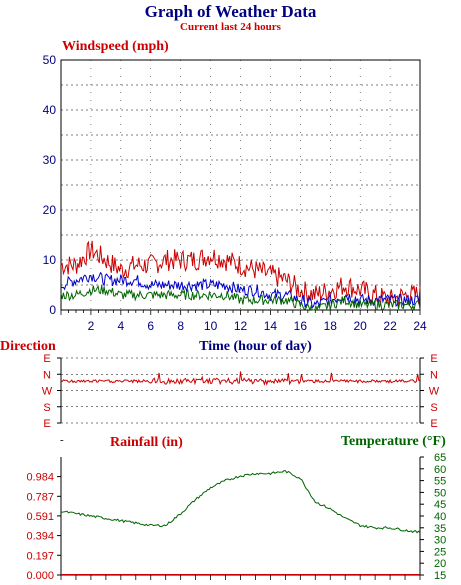 The height and width of the screenshot is (585, 461). What do you see at coordinates (440, 505) in the screenshot?
I see `temperature-y-tick-label: 45` at bounding box center [440, 505].